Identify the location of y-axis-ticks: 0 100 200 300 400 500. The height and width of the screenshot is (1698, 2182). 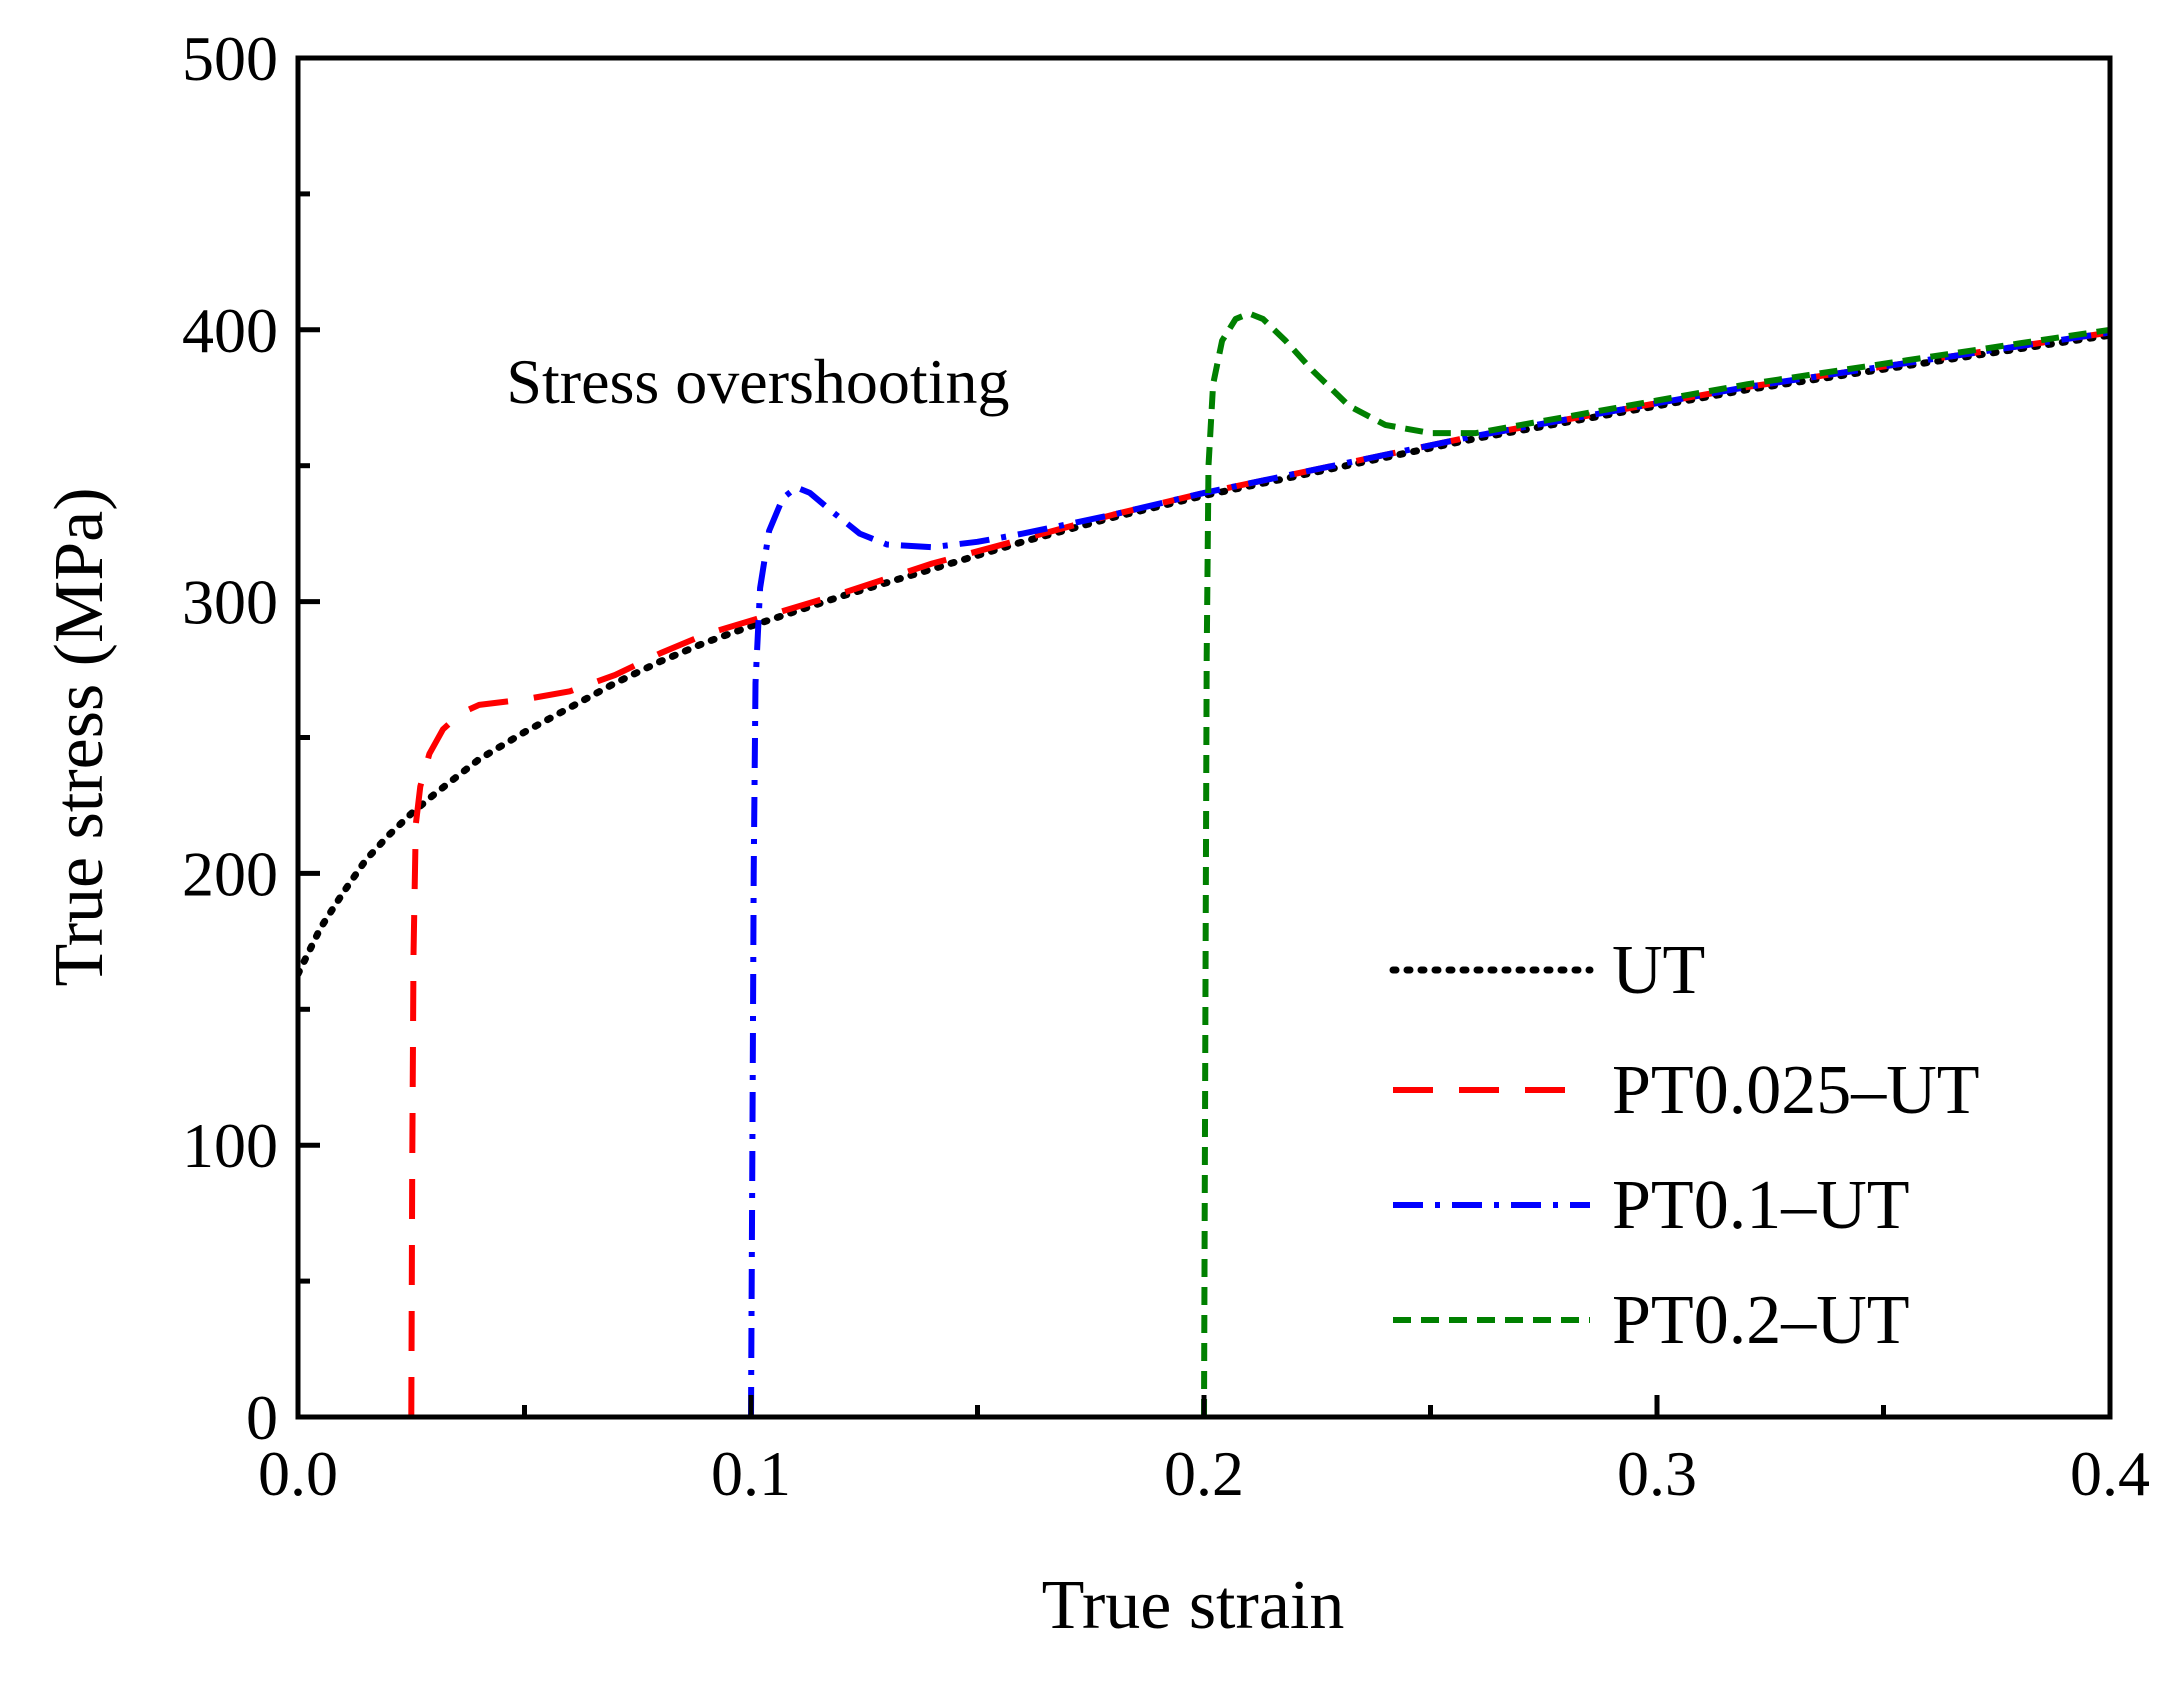
(251, 738).